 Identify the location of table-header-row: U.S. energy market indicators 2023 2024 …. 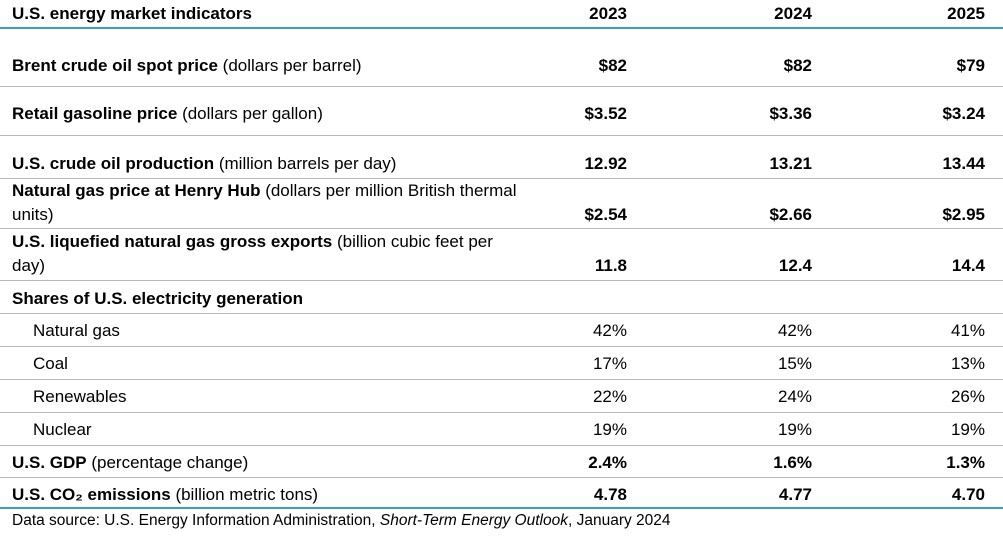
(501, 14).